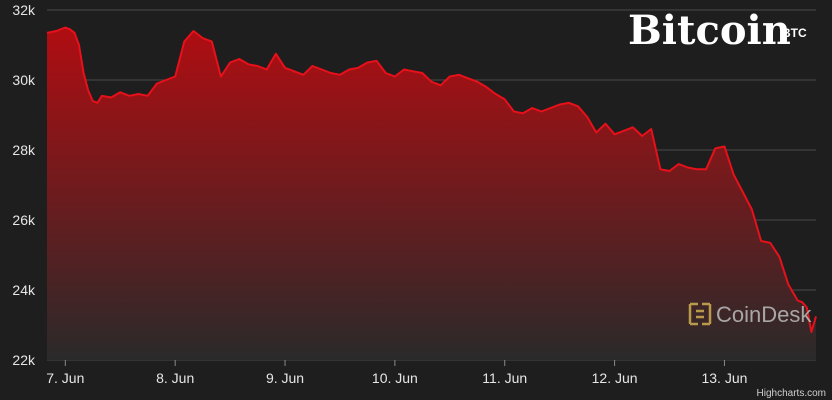 Image resolution: width=832 pixels, height=400 pixels. What do you see at coordinates (395, 378) in the screenshot?
I see `x-tick-label: 10. Jun` at bounding box center [395, 378].